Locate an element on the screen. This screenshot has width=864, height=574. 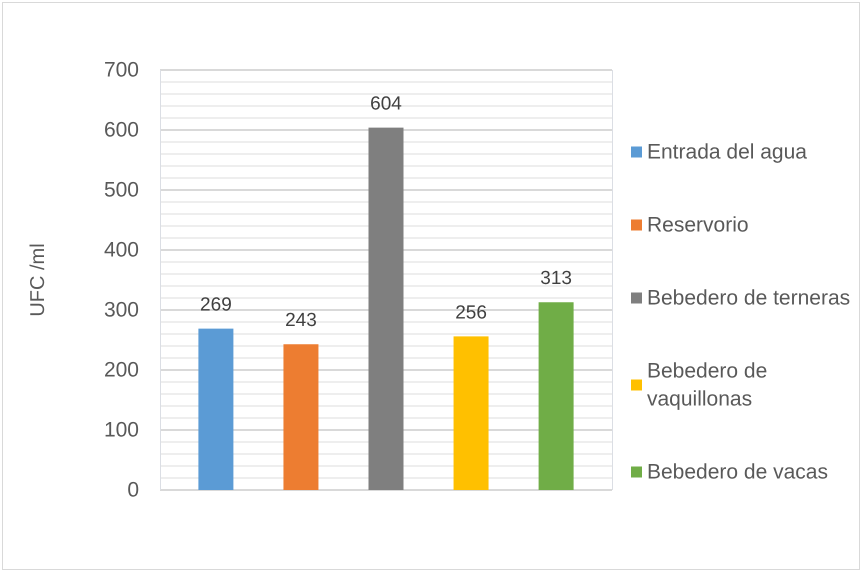
y-tick-label: 200 is located at coordinates (121, 370).